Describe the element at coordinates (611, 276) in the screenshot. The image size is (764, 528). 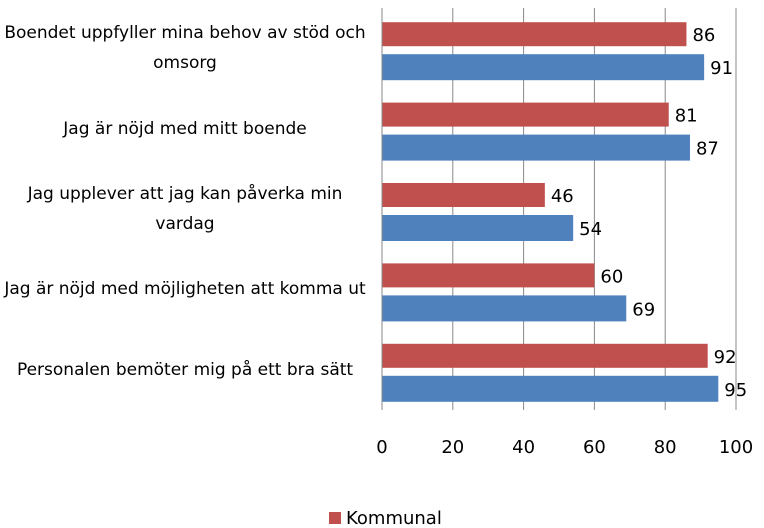
I see `data-label: 60` at that location.